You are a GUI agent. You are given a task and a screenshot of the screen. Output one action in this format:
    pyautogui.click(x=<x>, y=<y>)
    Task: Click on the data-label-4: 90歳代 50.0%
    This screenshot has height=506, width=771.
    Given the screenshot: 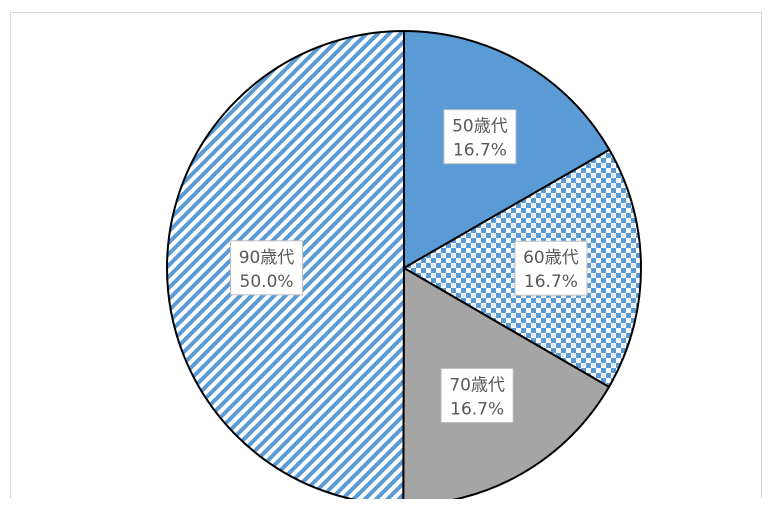 What is the action you would take?
    pyautogui.click(x=267, y=268)
    